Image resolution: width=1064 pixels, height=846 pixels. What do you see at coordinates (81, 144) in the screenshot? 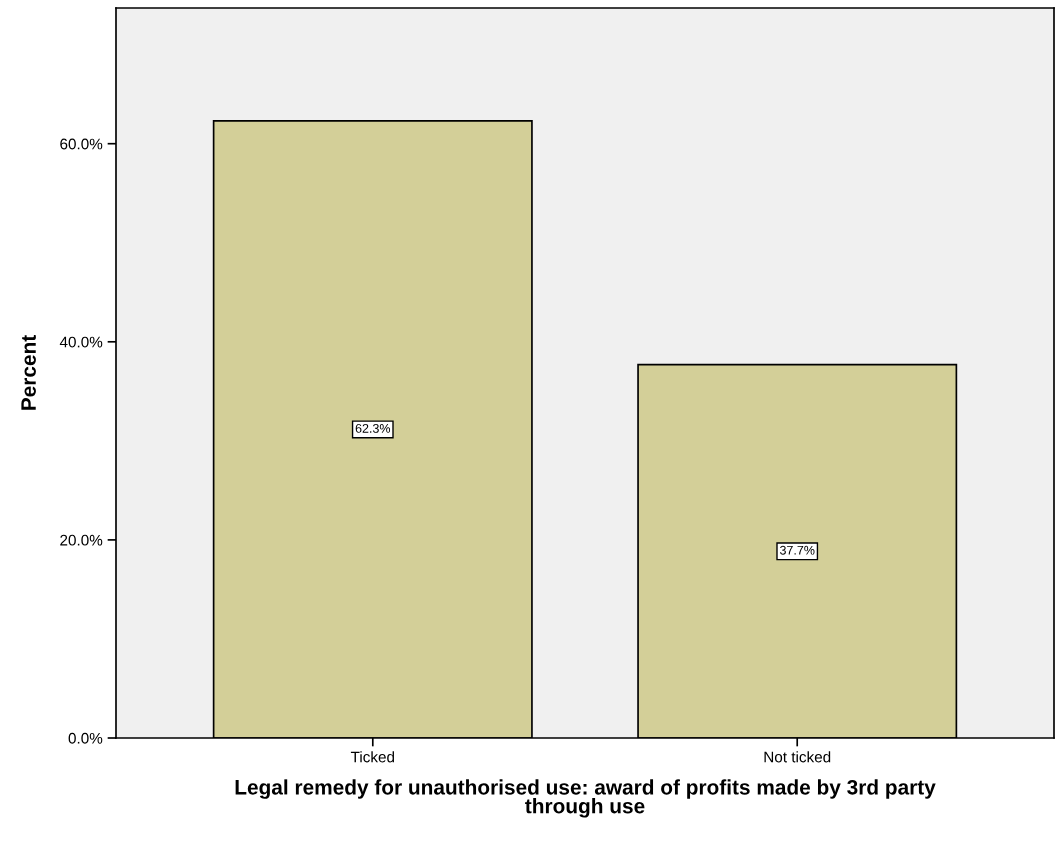
I see `y-tick-label: 60.0%` at bounding box center [81, 144].